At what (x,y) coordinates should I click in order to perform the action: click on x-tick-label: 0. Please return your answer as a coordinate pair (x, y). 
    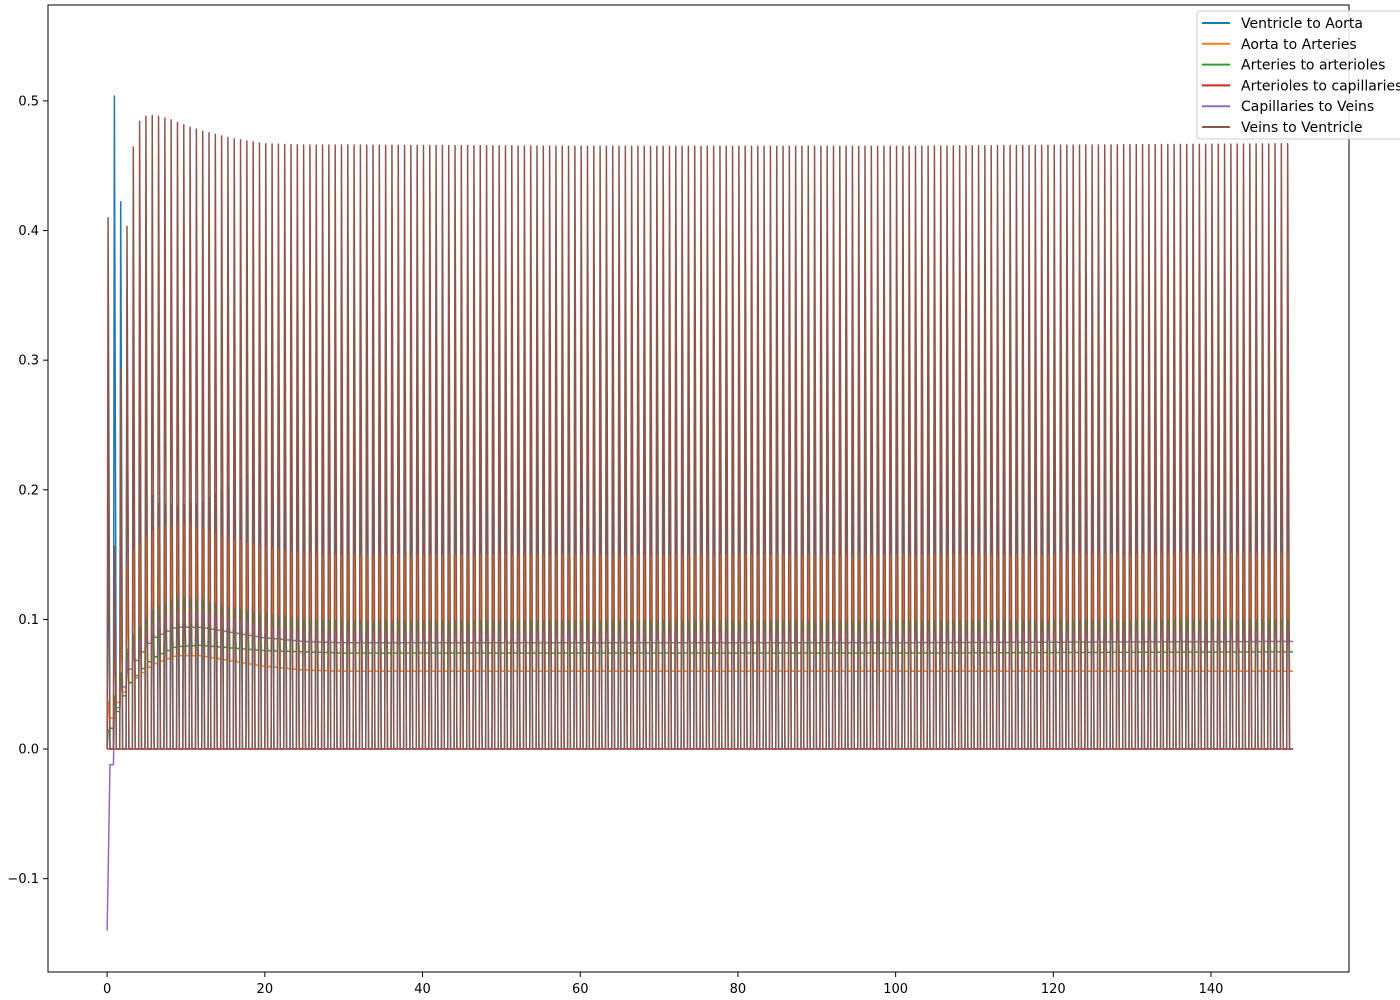
    Looking at the image, I should click on (107, 989).